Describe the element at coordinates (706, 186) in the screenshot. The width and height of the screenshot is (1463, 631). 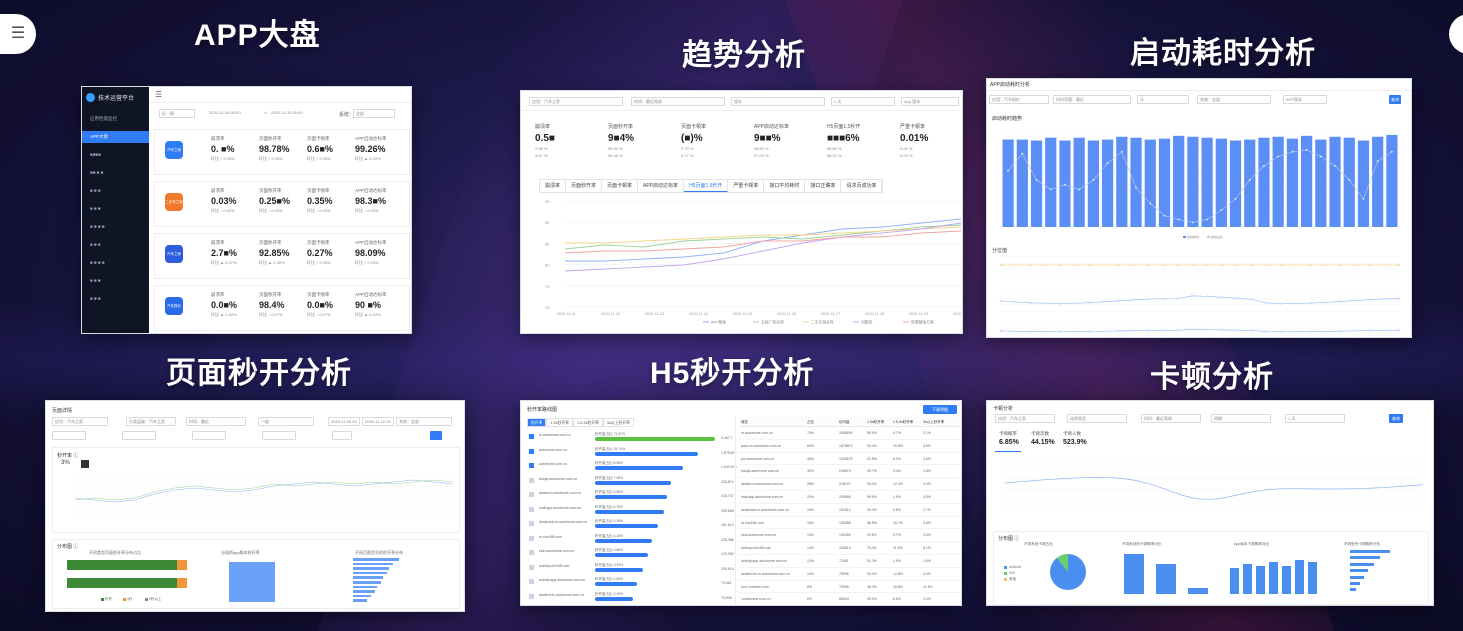
I see `metric-tab: H5页面1.5秒开` at that location.